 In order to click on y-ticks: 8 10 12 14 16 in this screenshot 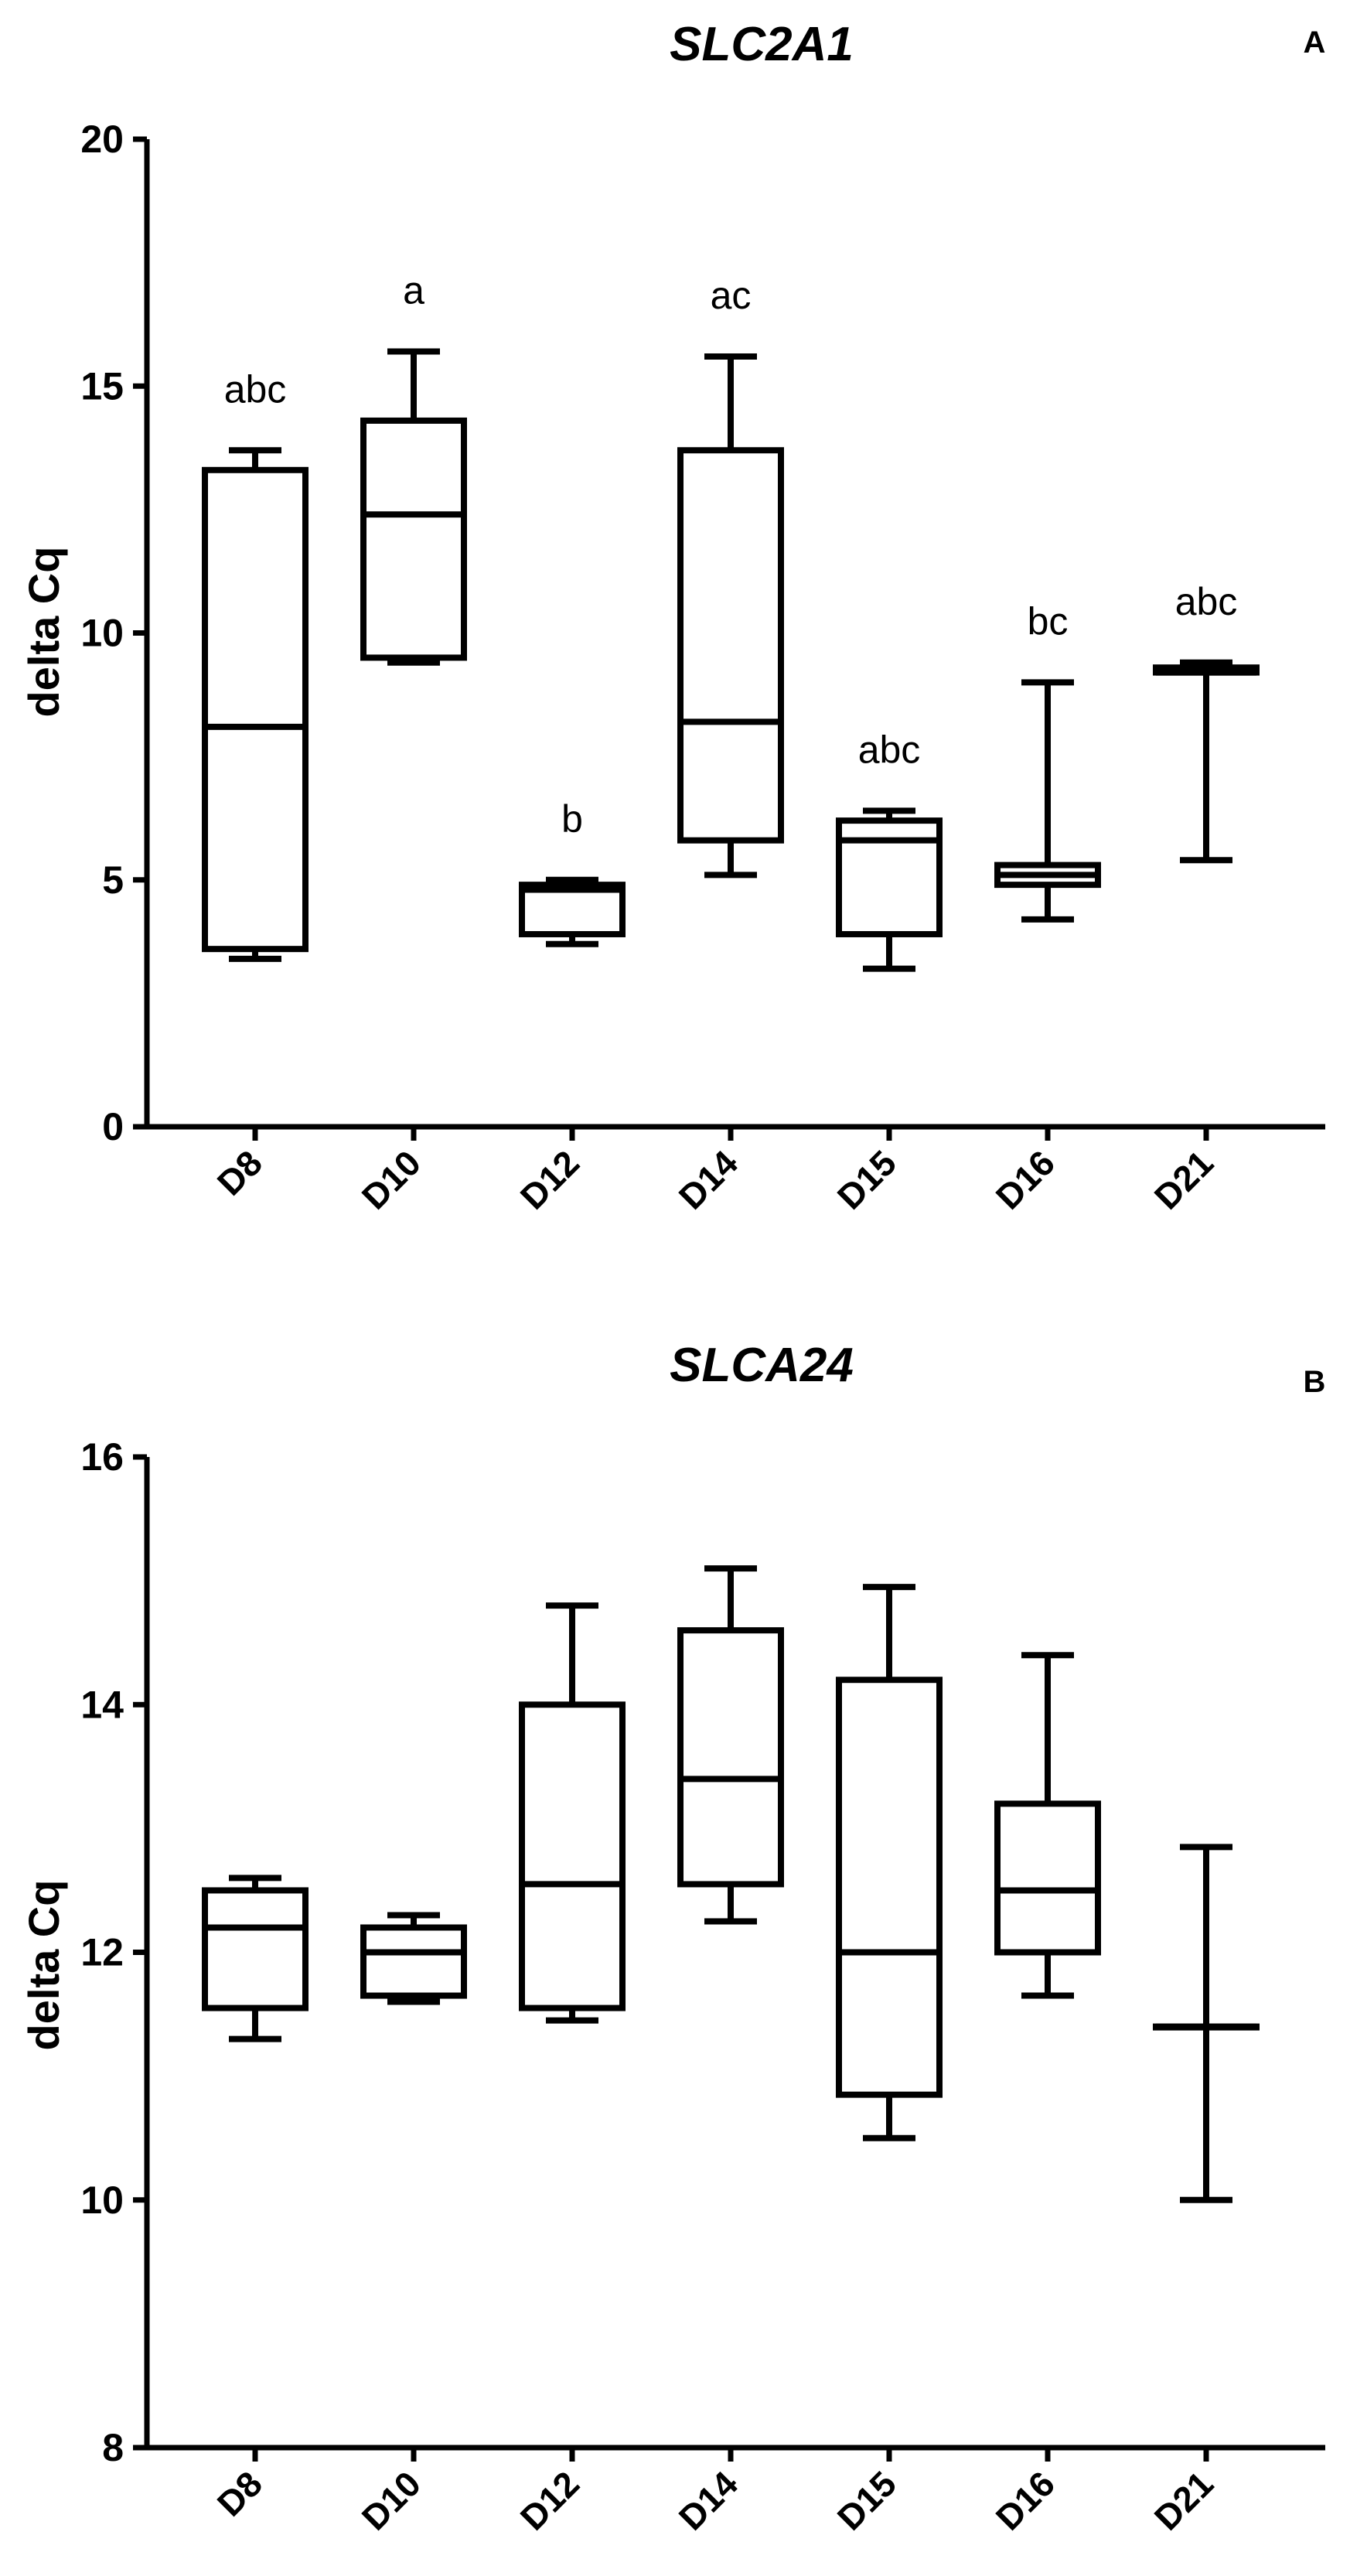, I will do `click(113, 1952)`.